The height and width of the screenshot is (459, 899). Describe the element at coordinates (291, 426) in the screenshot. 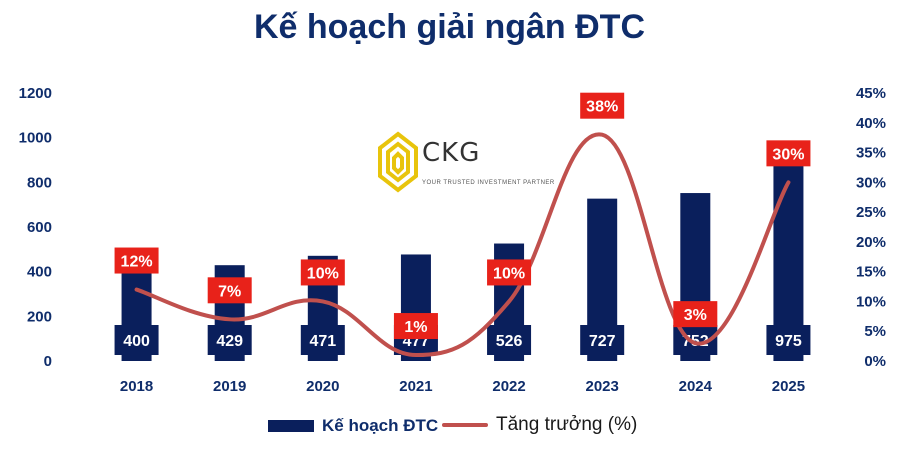

I see `legend-bar-swatch` at that location.